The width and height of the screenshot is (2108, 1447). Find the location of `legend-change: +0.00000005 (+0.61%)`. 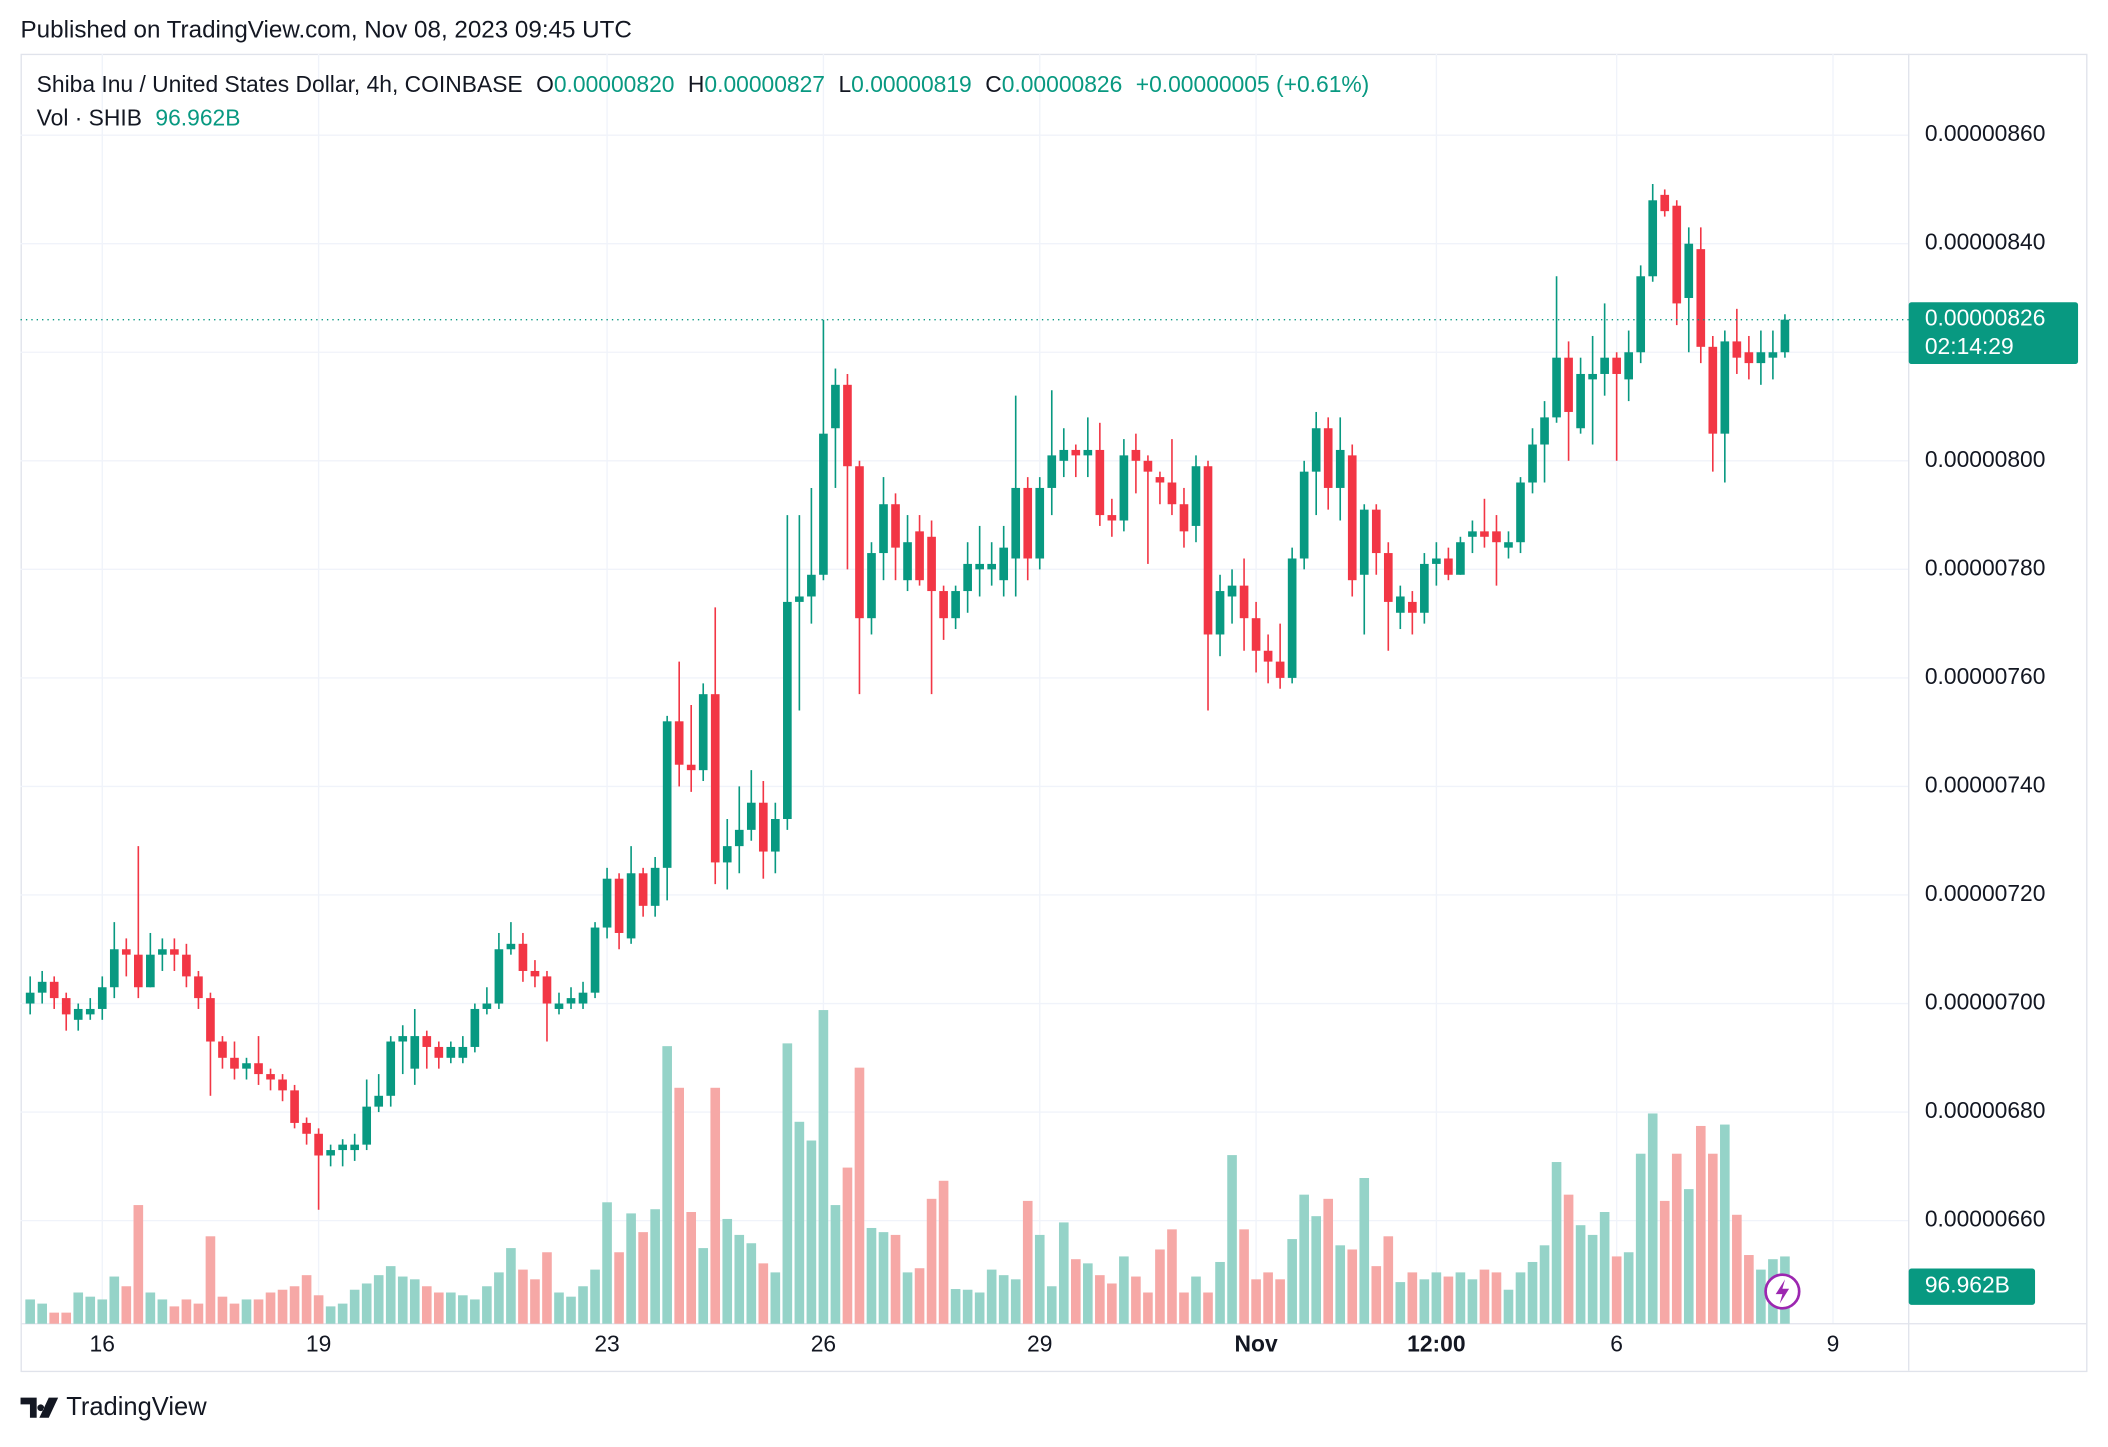

legend-change: +0.00000005 (+0.61%) is located at coordinates (1253, 84).